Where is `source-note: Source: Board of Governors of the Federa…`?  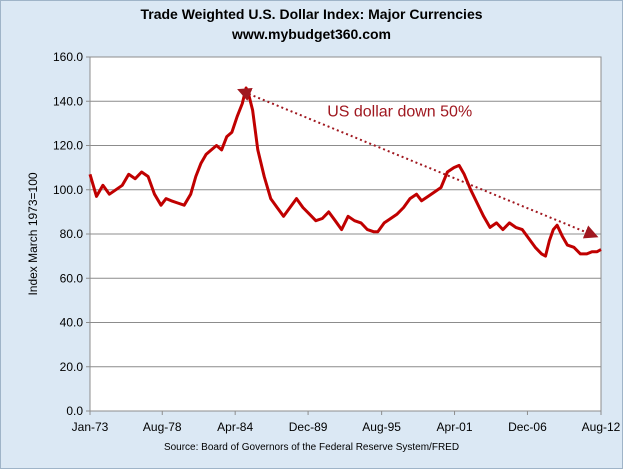 source-note: Source: Board of Governors of the Federa… is located at coordinates (311, 447).